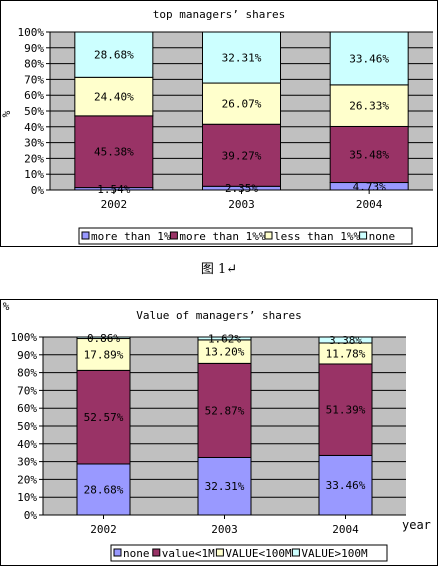  I want to click on chart-2-y-tick-label: 70%, so click(27, 390).